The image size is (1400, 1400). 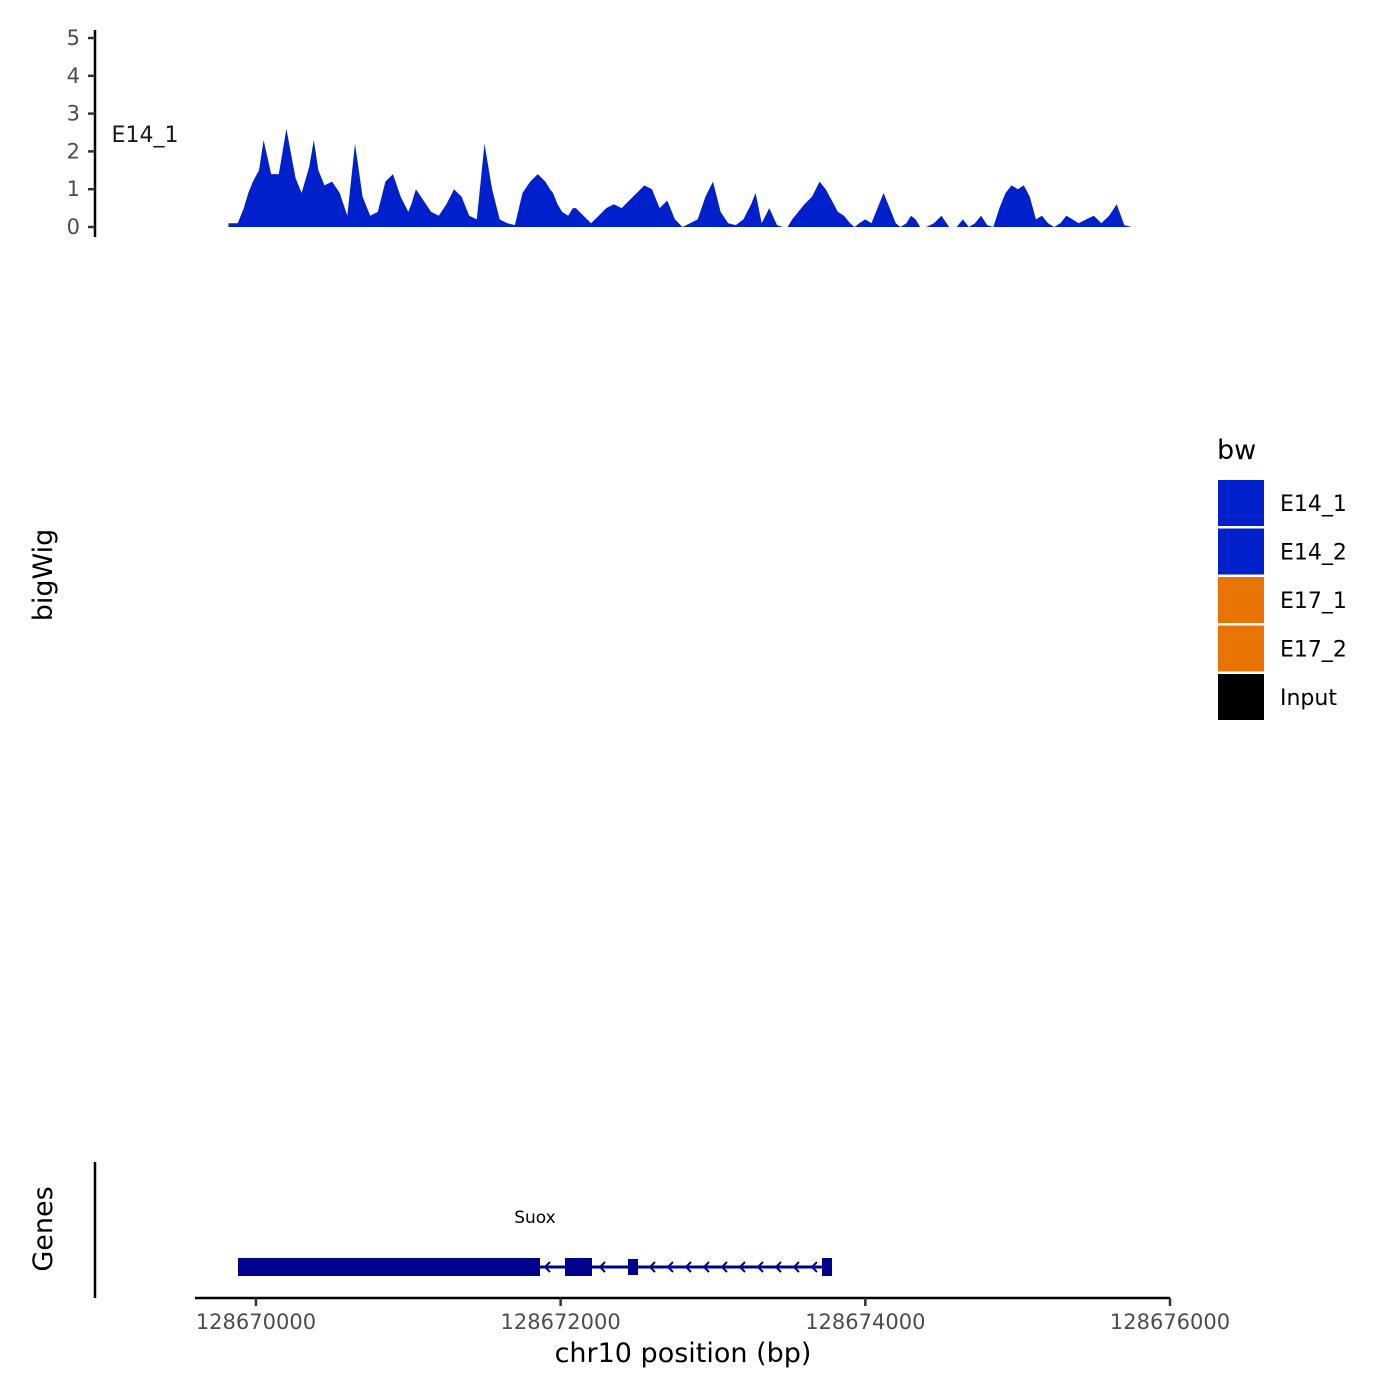 I want to click on y-tick-label: 5, so click(x=73, y=38).